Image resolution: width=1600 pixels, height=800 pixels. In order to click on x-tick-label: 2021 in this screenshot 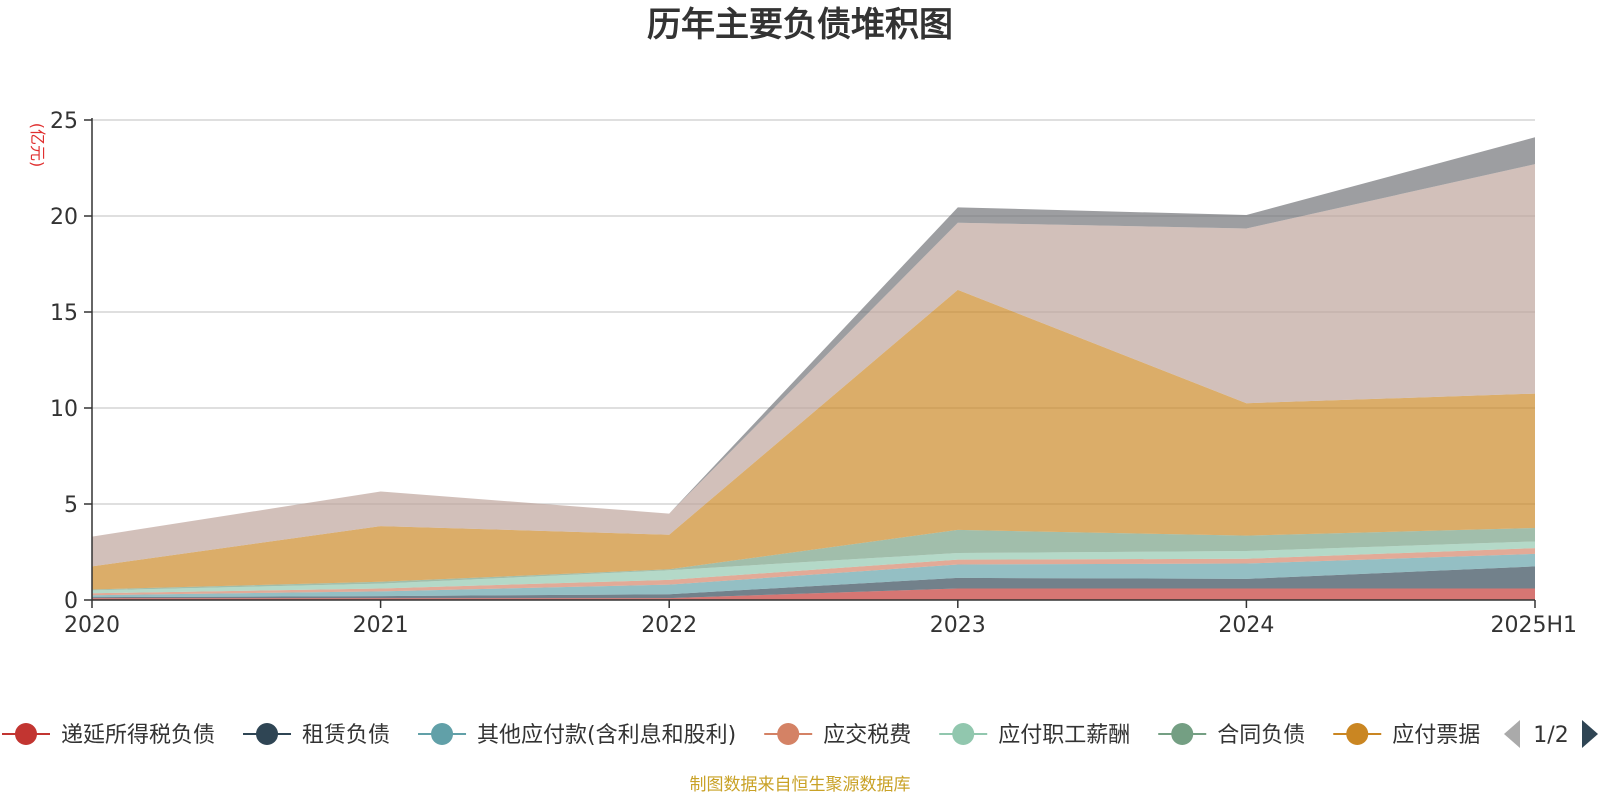, I will do `click(381, 625)`.